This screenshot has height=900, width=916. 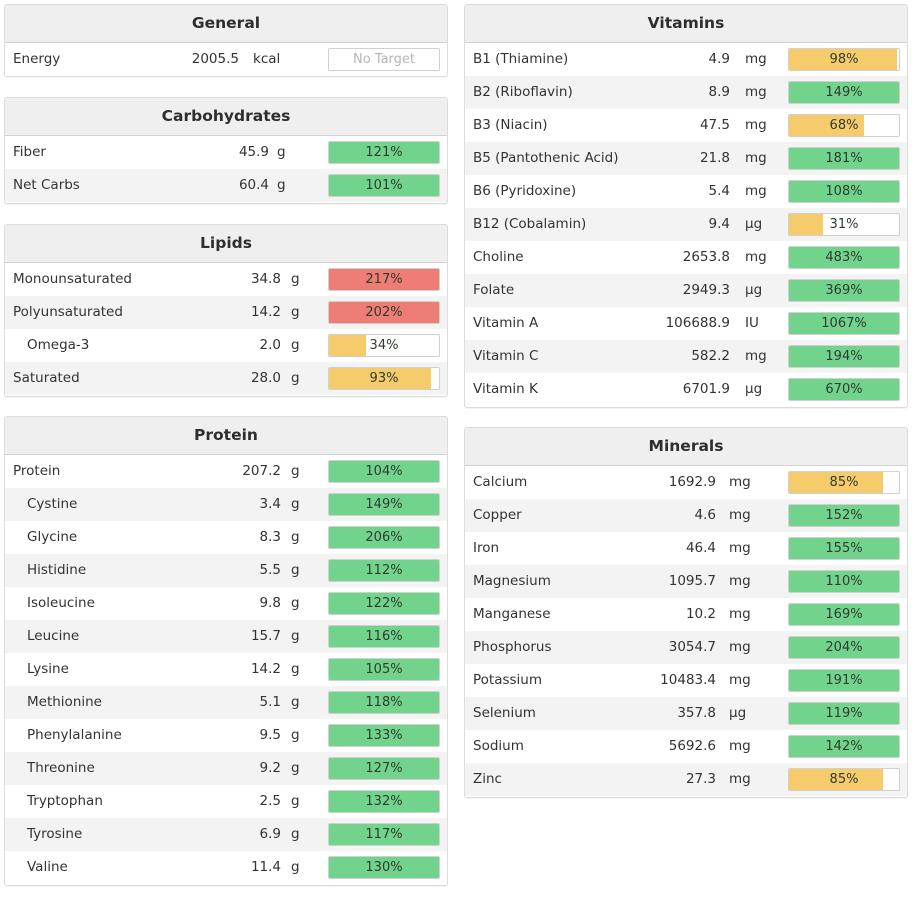 I want to click on percent-label: 85%, so click(x=844, y=779).